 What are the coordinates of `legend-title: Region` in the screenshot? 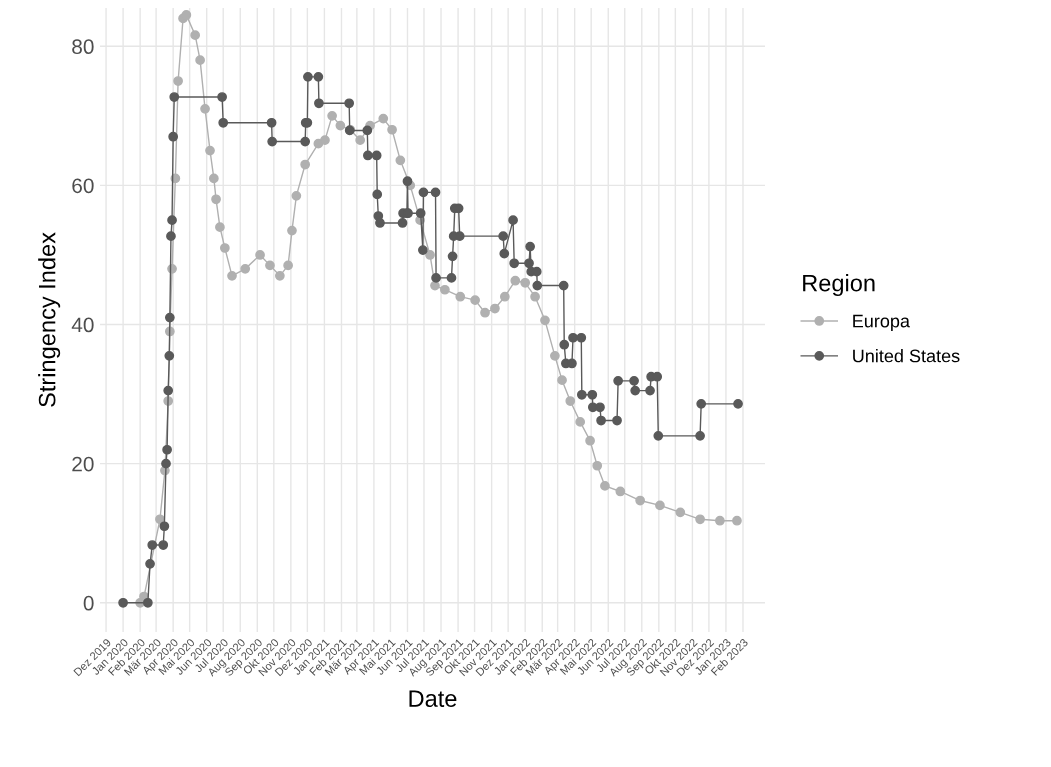 It's located at (839, 285).